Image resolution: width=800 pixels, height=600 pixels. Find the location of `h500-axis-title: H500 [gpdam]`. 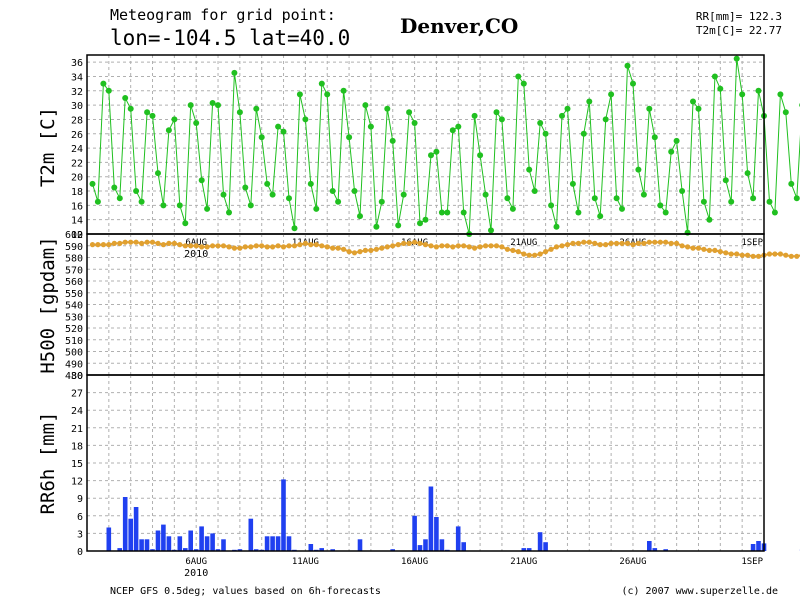

h500-axis-title: H500 [gpdam] is located at coordinates (48, 304).